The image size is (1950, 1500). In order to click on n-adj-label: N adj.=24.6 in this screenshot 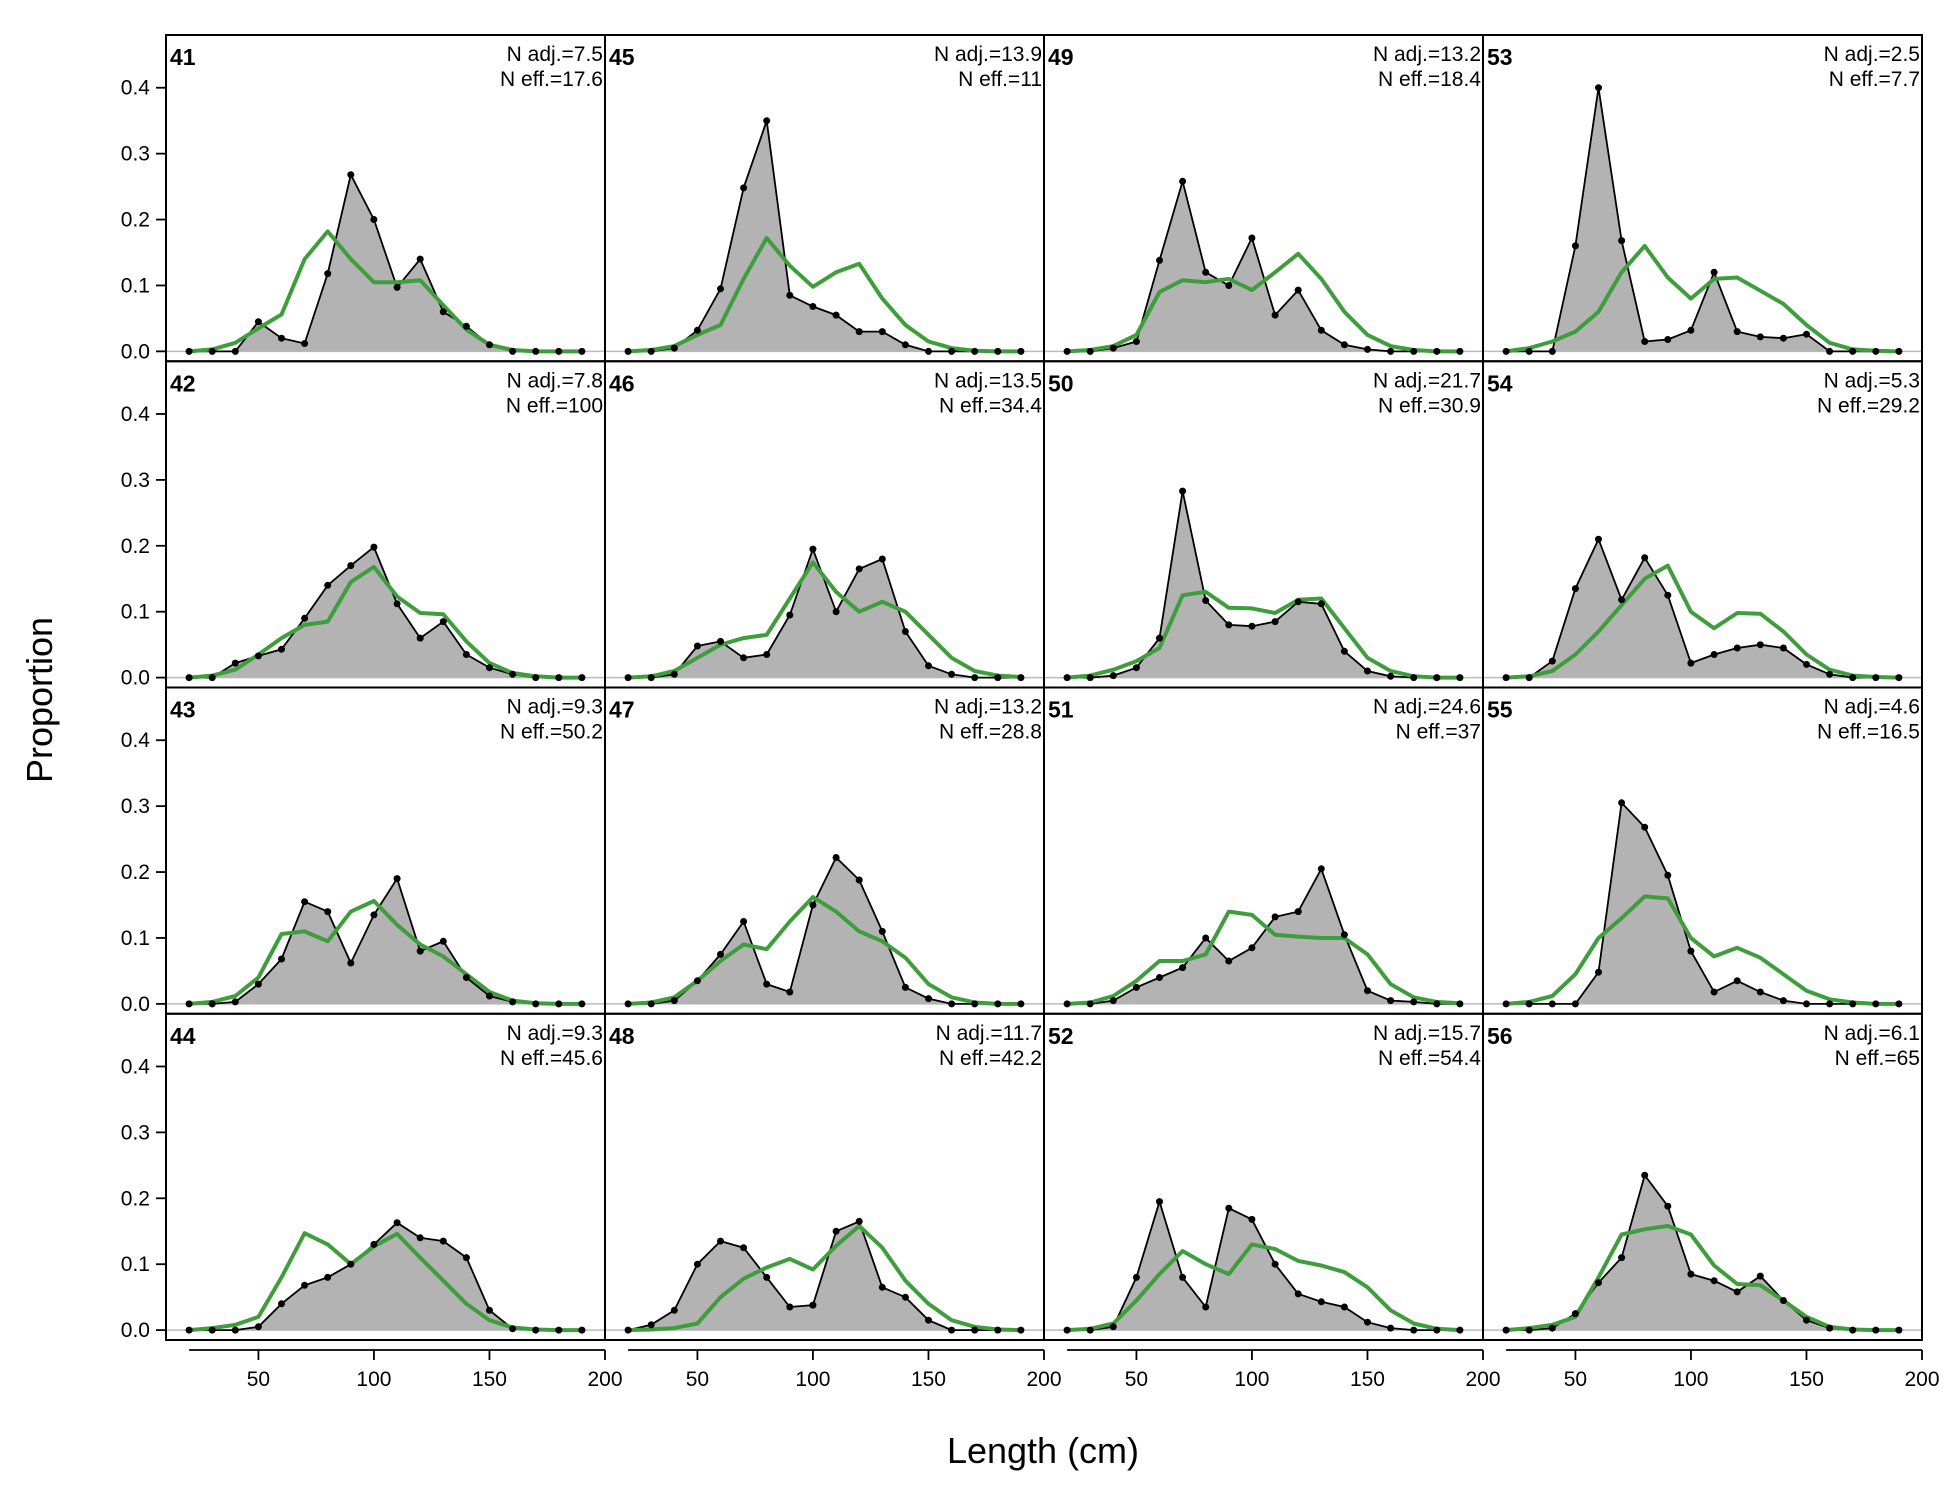, I will do `click(1427, 707)`.